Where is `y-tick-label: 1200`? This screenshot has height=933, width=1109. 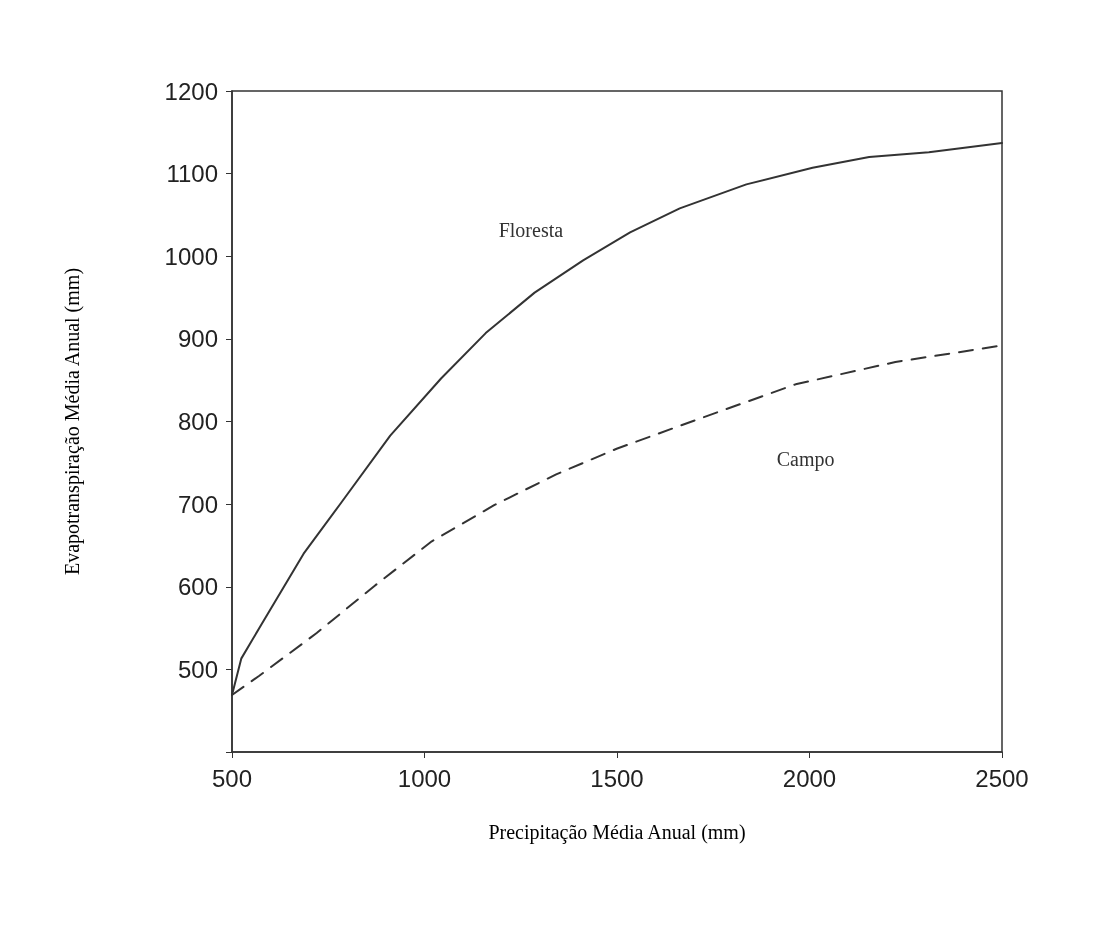 y-tick-label: 1200 is located at coordinates (191, 91).